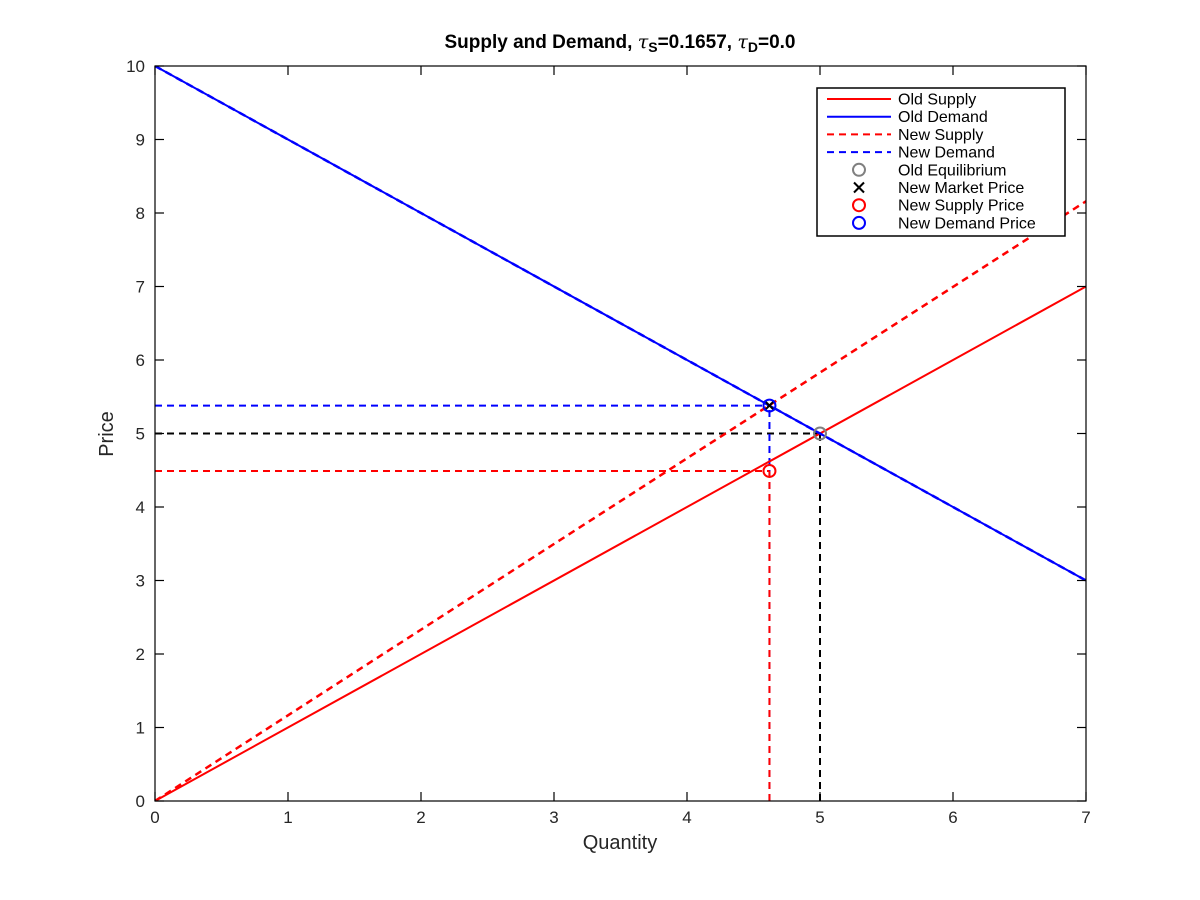  I want to click on y-tick-label-4: 4, so click(140, 507).